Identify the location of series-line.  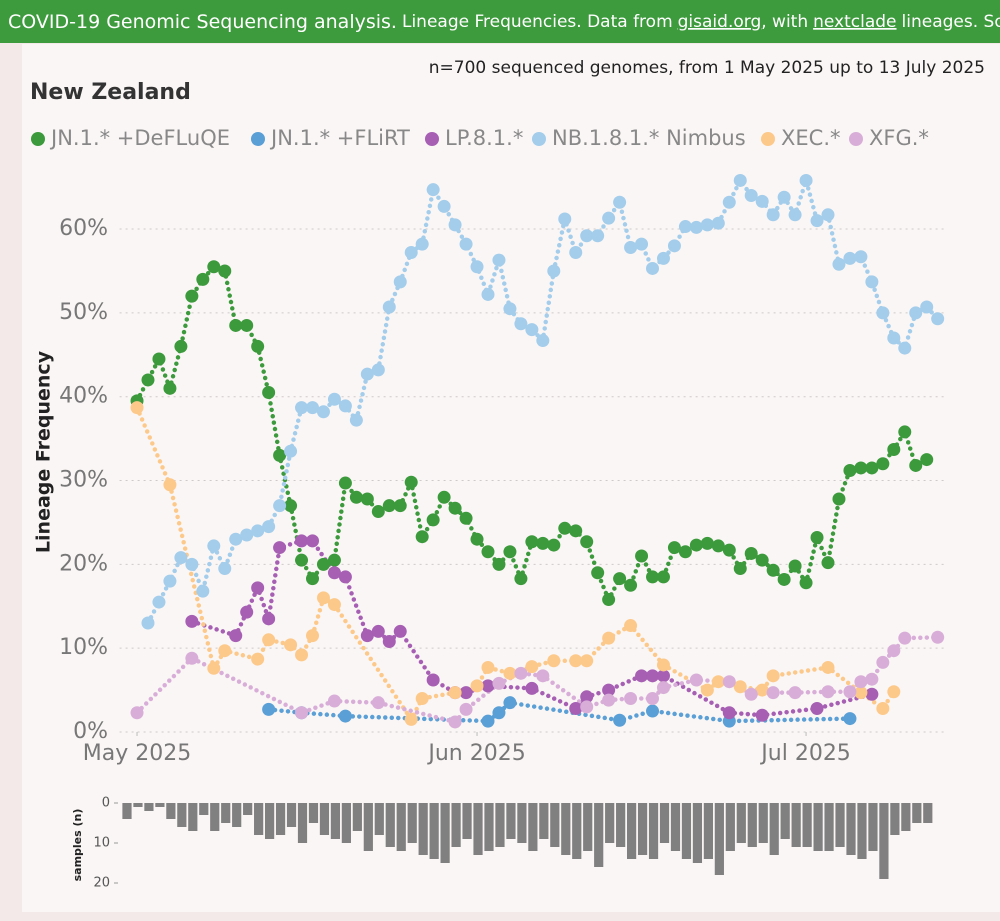
(559, 712).